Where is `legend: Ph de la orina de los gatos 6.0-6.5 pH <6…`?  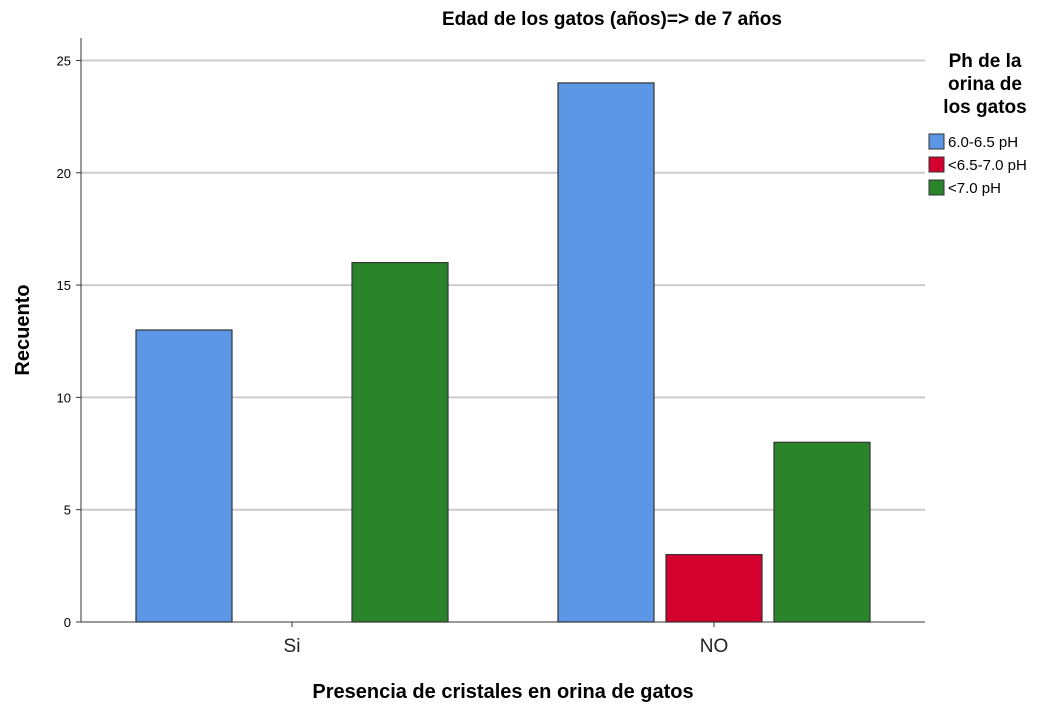
legend: Ph de la orina de los gatos 6.0-6.5 pH <6… is located at coordinates (977, 124).